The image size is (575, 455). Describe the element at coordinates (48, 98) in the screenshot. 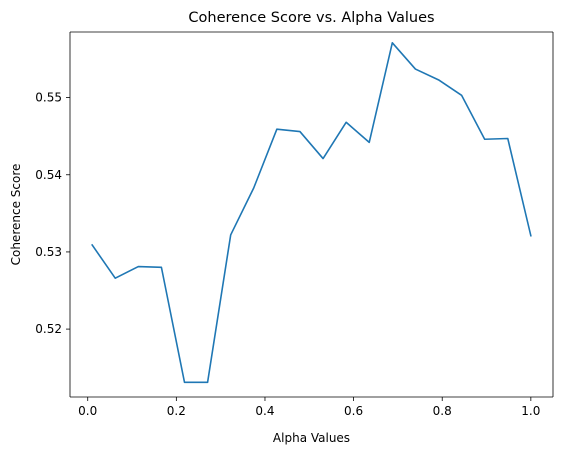

I see `y-tick-label: 0.55` at that location.